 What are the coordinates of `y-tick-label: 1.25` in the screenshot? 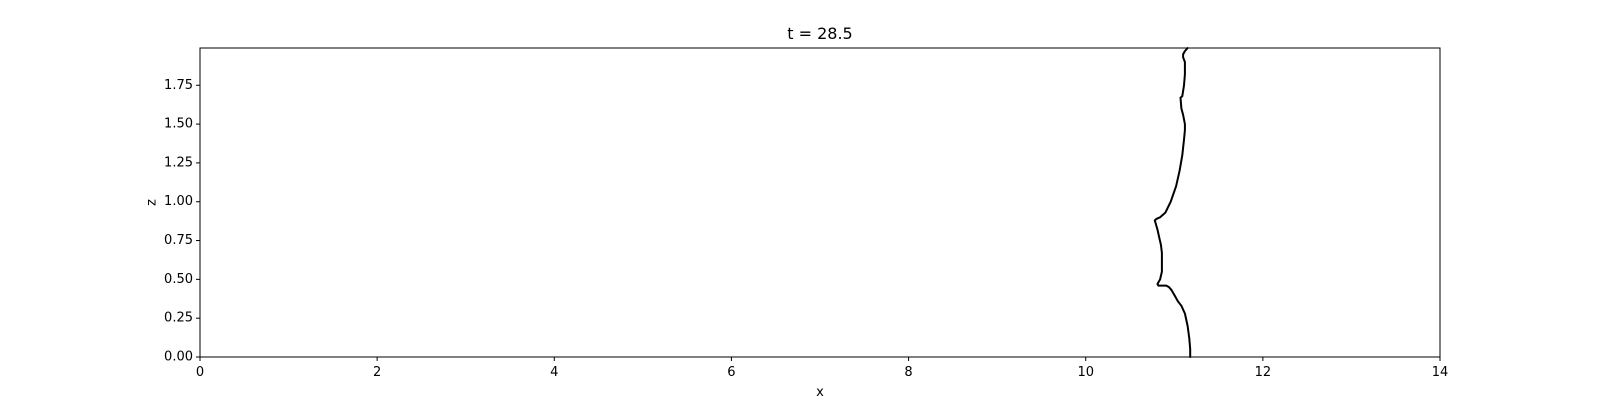 It's located at (178, 162).